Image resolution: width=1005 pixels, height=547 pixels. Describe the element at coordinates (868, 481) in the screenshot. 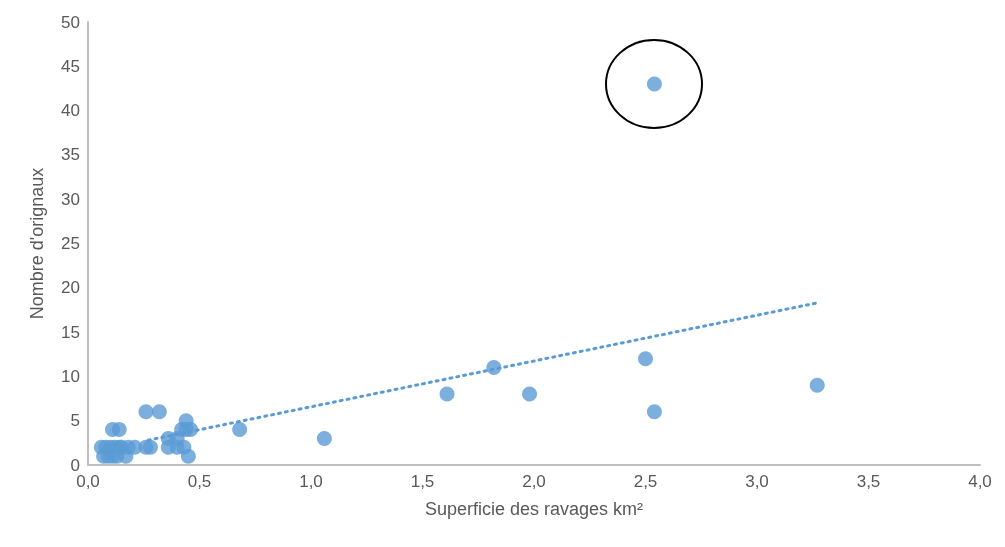

I see `x-tick-label: 3,5` at that location.